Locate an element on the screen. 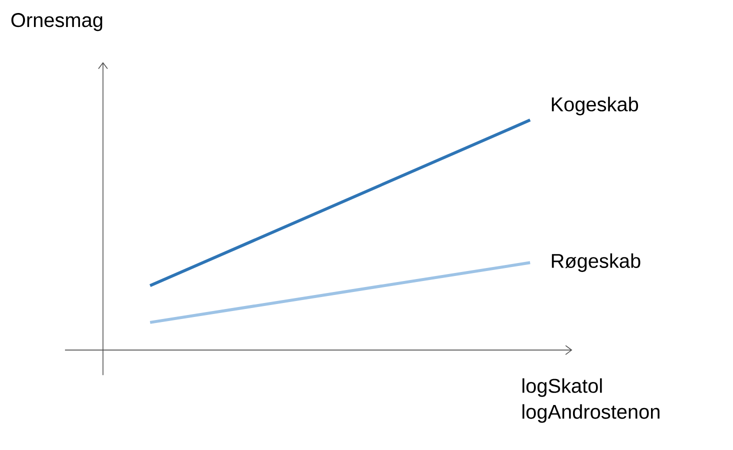  series-label: Røgeskab is located at coordinates (596, 262).